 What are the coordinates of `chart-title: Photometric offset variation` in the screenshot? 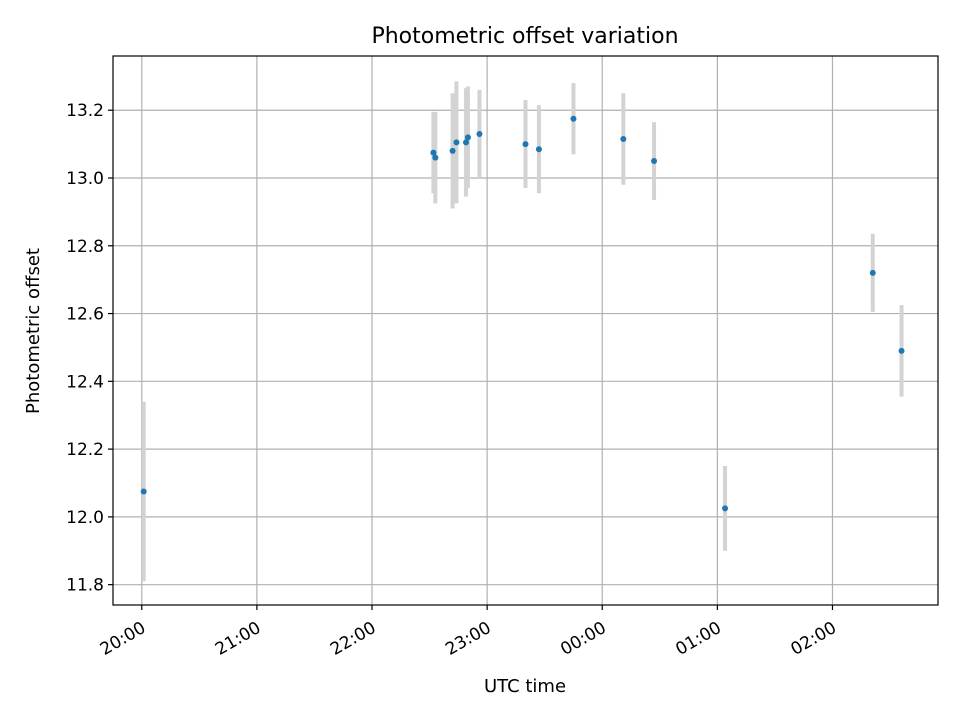 It's located at (524, 36).